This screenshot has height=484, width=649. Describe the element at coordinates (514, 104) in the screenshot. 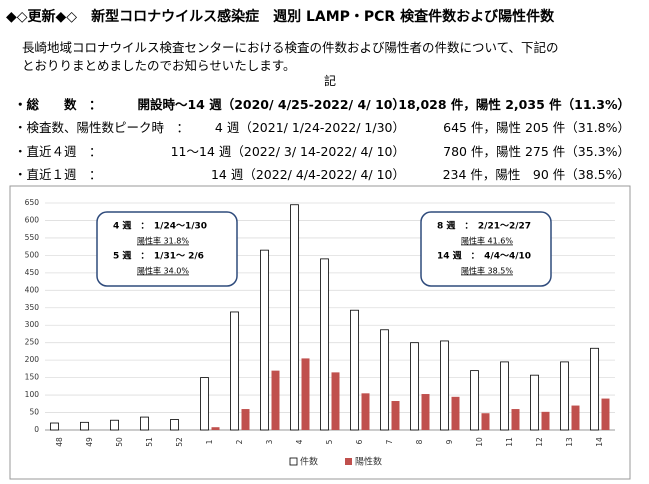

I see `result: 18,028 件，陽性 2,035 件（11.3%）` at that location.